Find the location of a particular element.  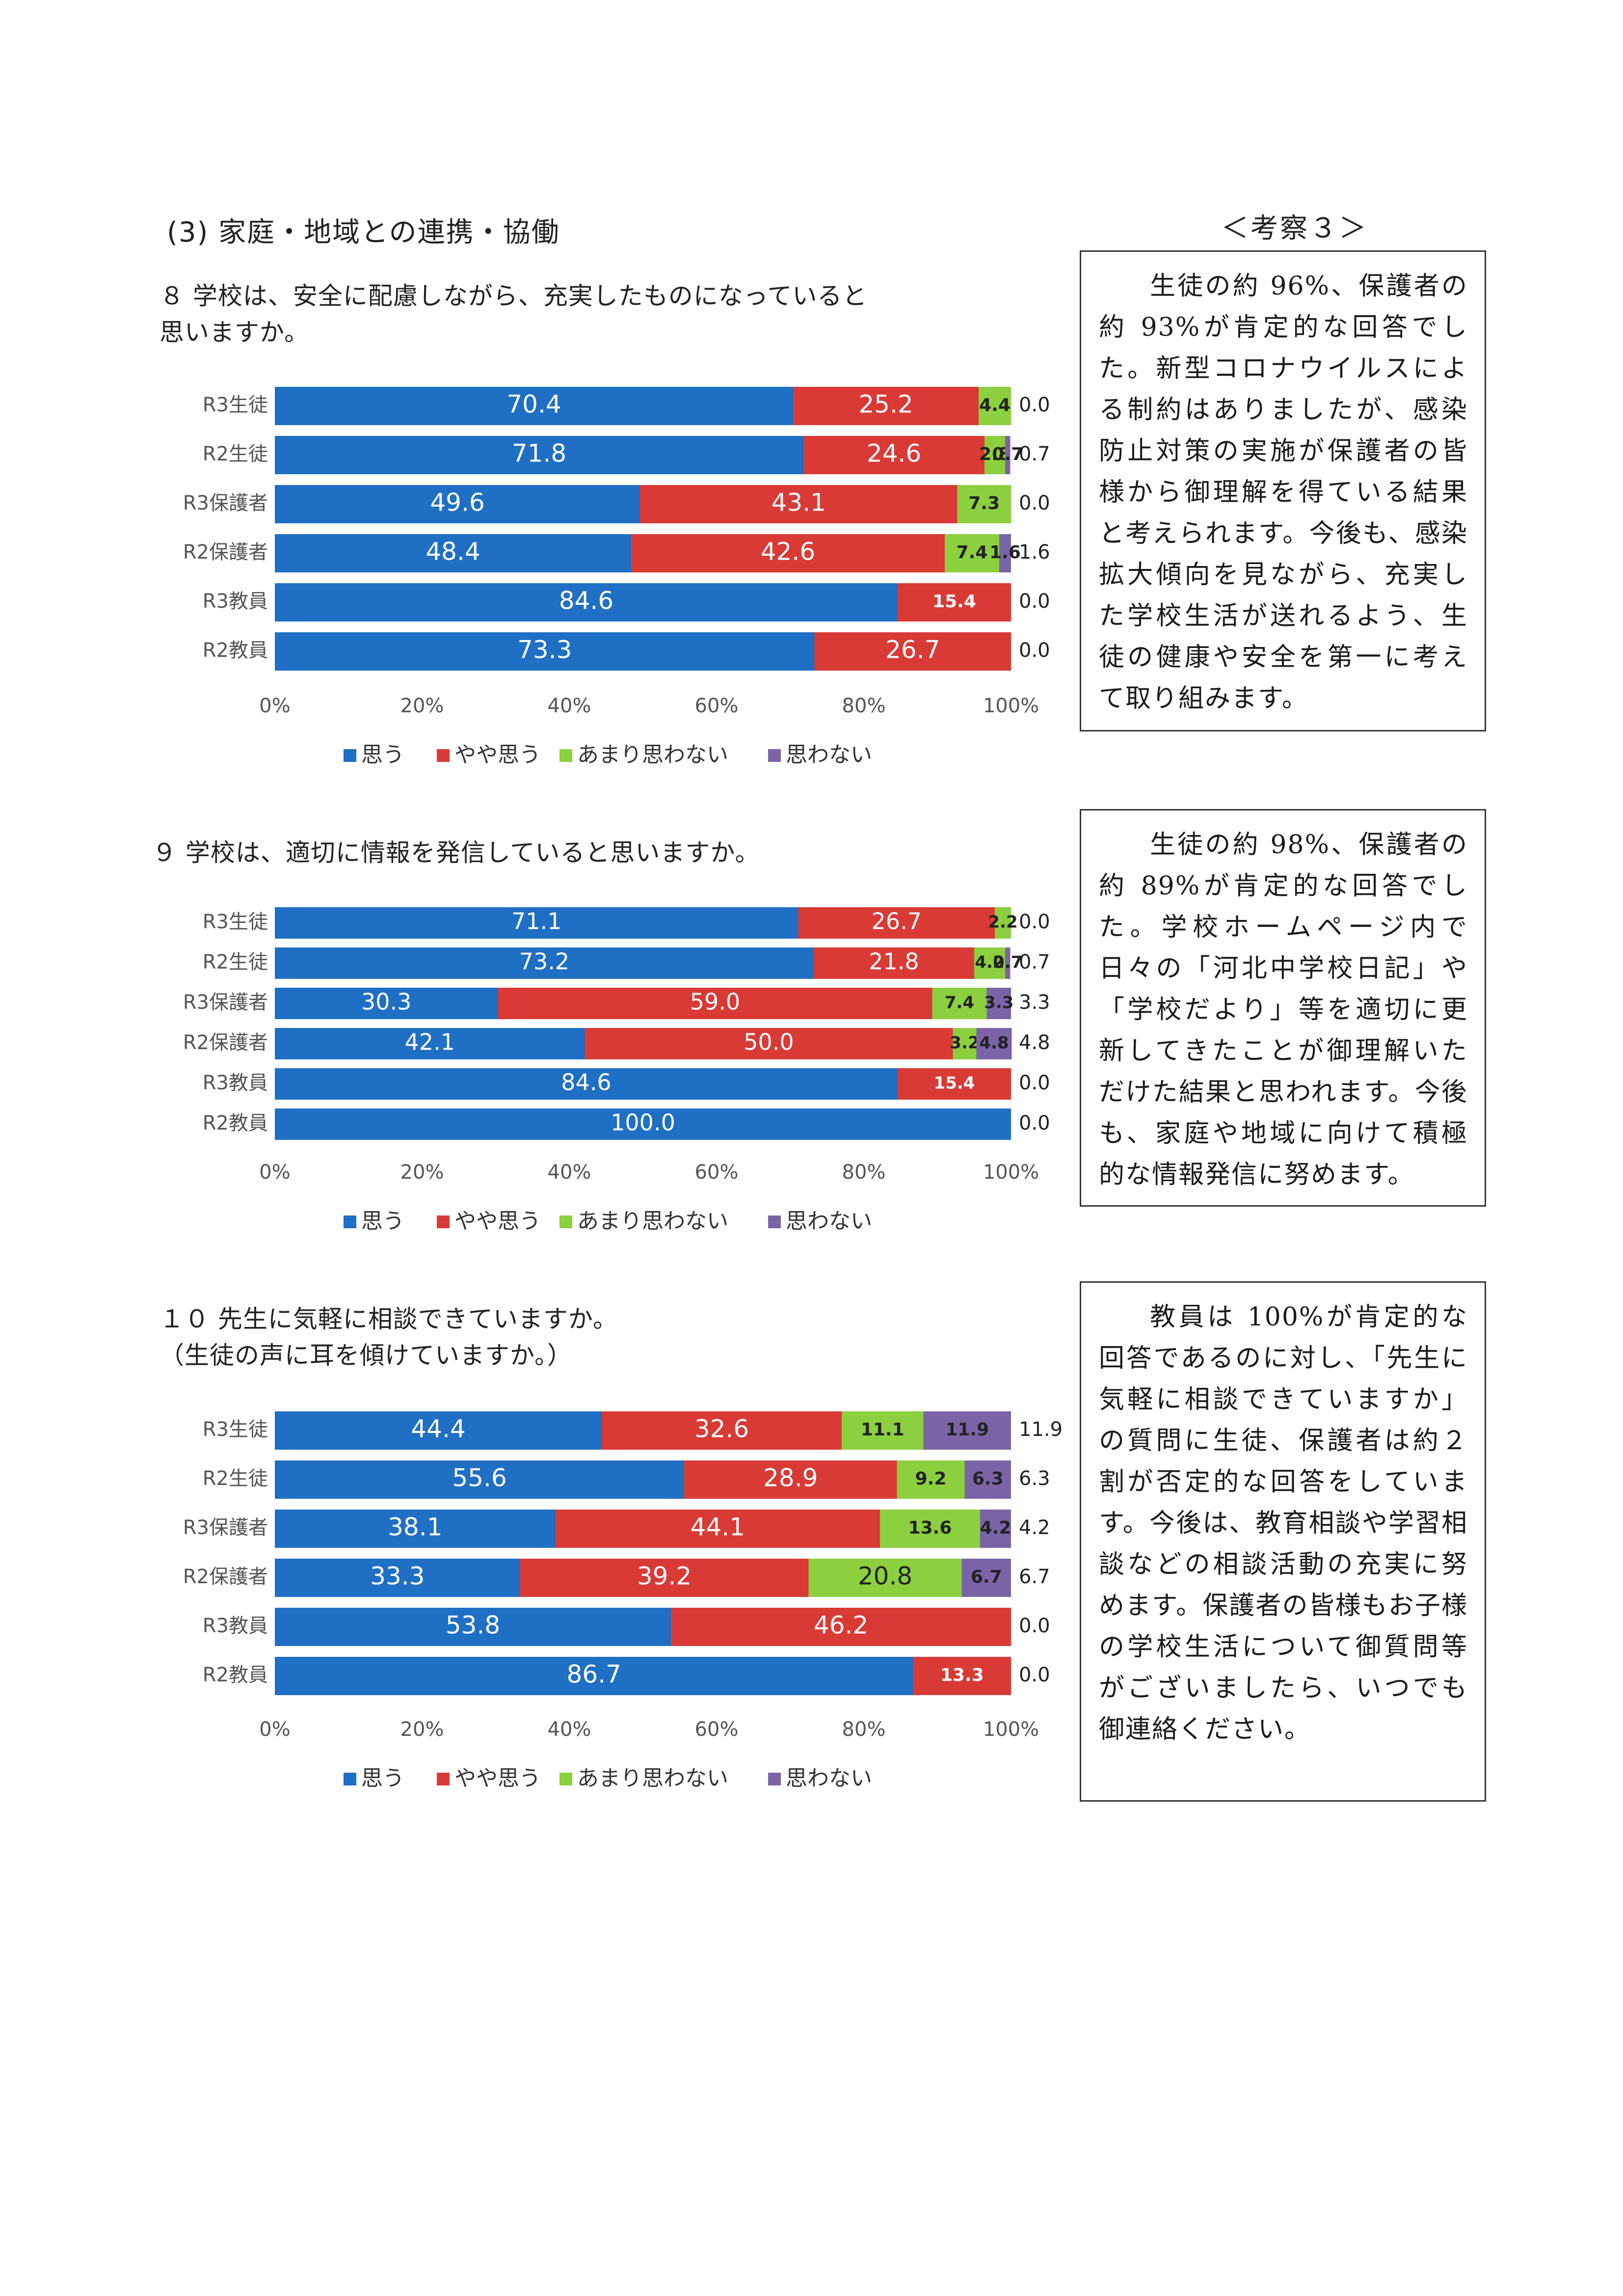

data-label: 4.8 is located at coordinates (994, 1043).